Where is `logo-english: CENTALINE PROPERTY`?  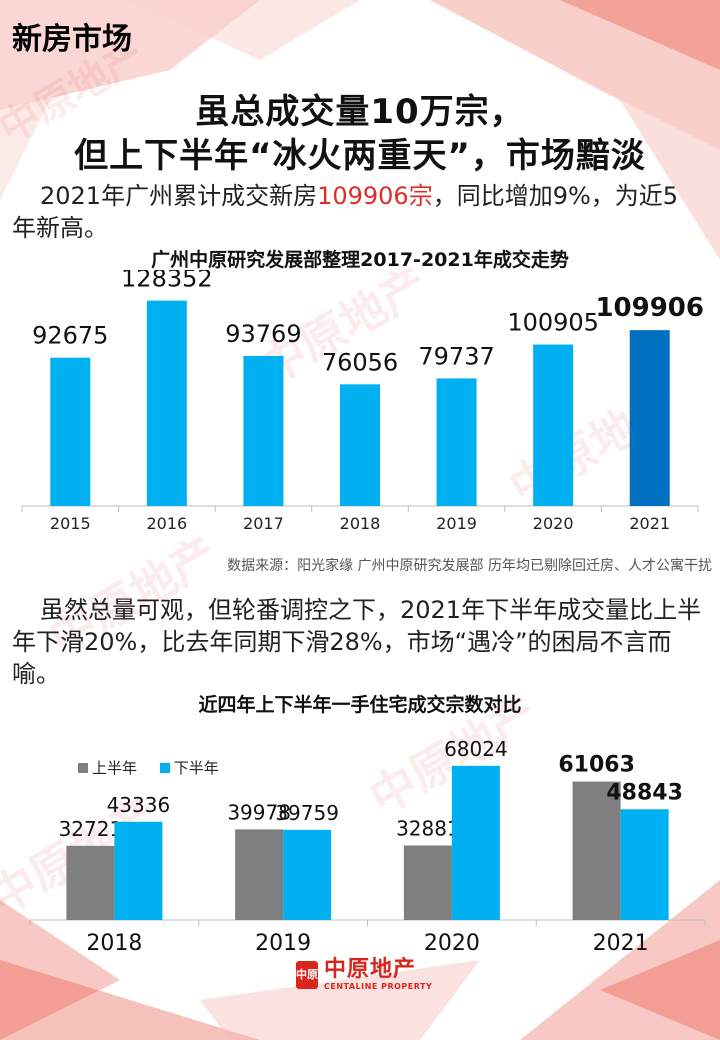 logo-english: CENTALINE PROPERTY is located at coordinates (378, 986).